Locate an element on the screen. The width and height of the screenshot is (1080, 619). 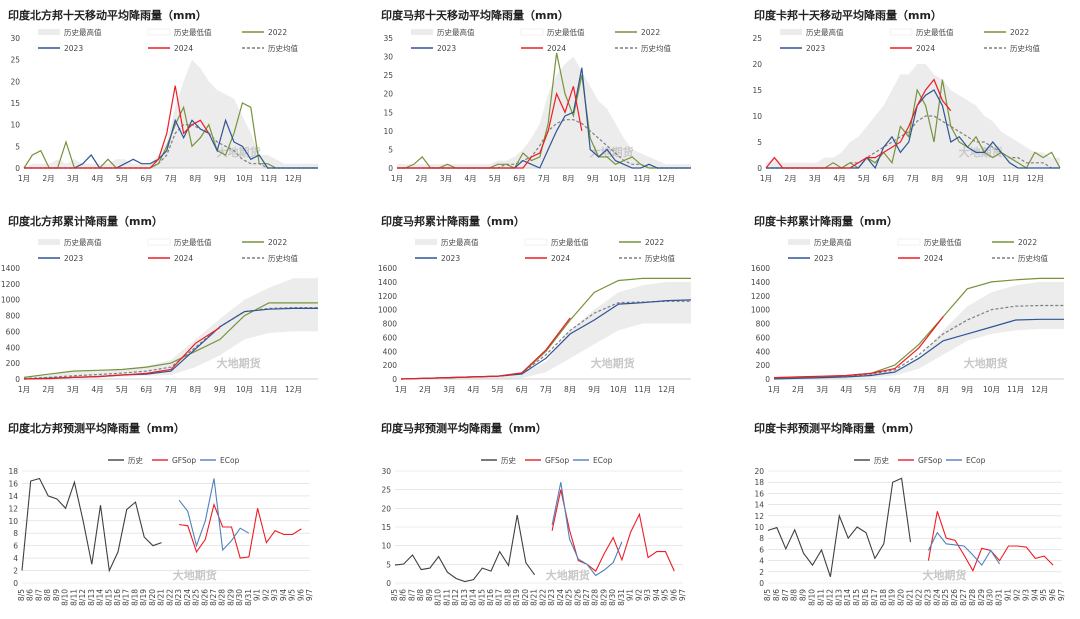
legend-swatch-min is located at coordinates (536, 242).